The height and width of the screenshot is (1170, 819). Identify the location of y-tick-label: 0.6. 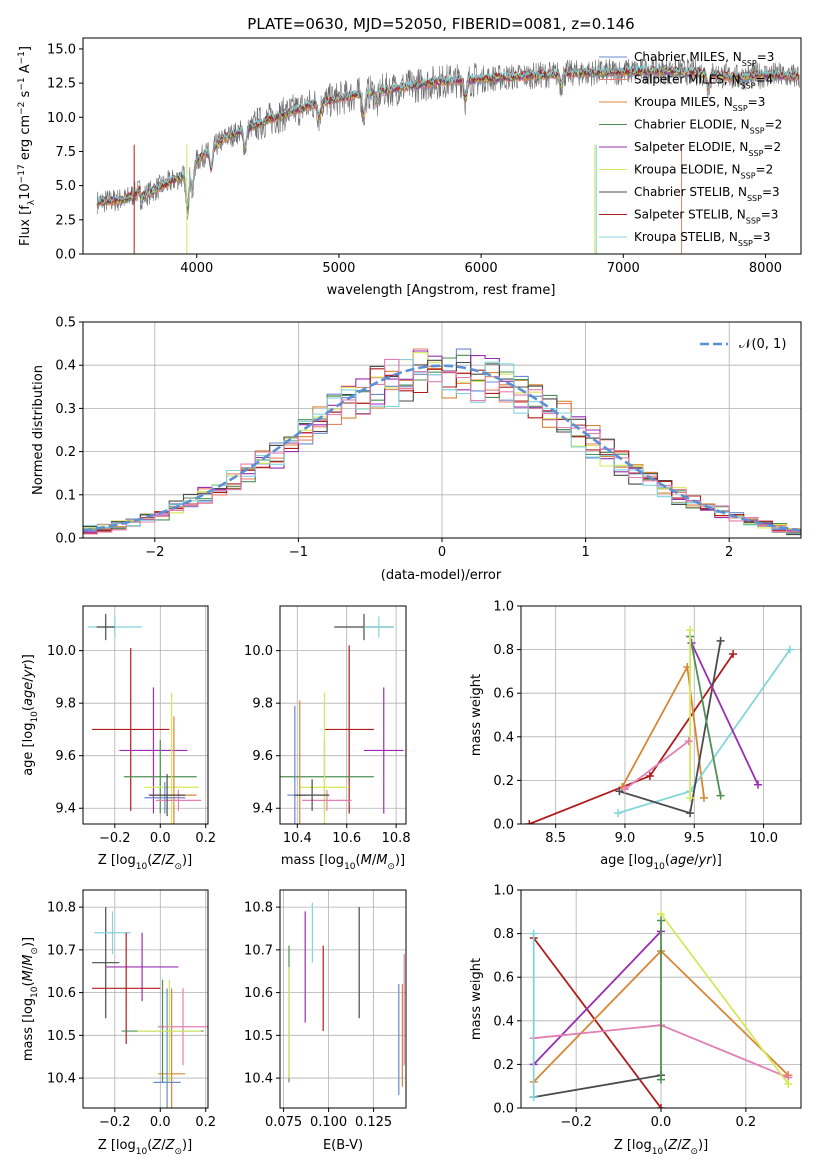
(503, 978).